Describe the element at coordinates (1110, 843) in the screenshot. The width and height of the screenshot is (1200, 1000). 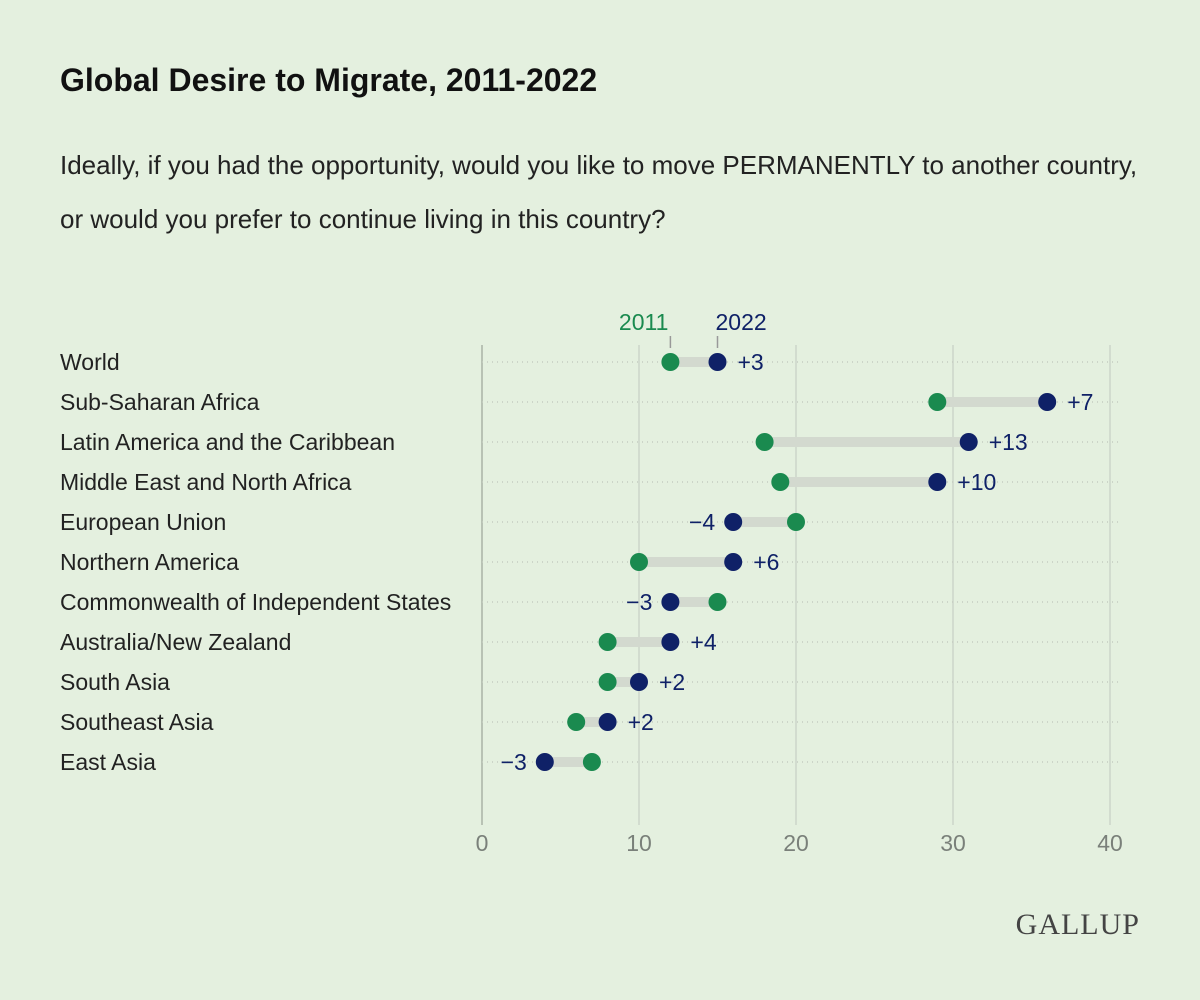
I see `x-tick-label: 40` at that location.